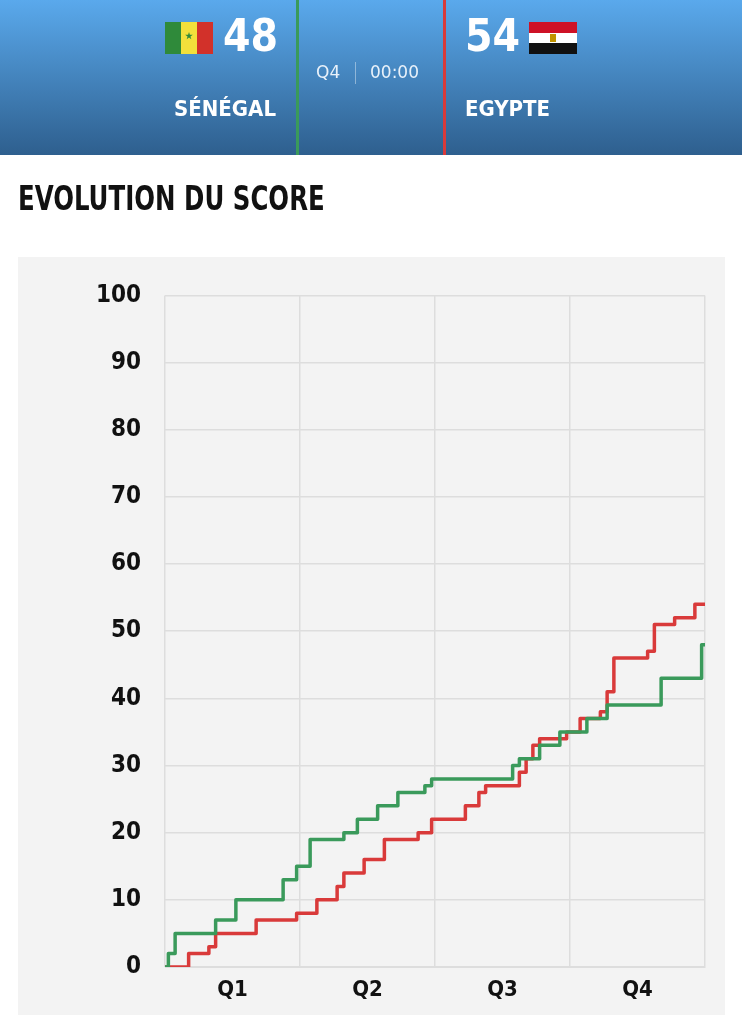  Describe the element at coordinates (125, 495) in the screenshot. I see `y-tick-label: 70` at that location.